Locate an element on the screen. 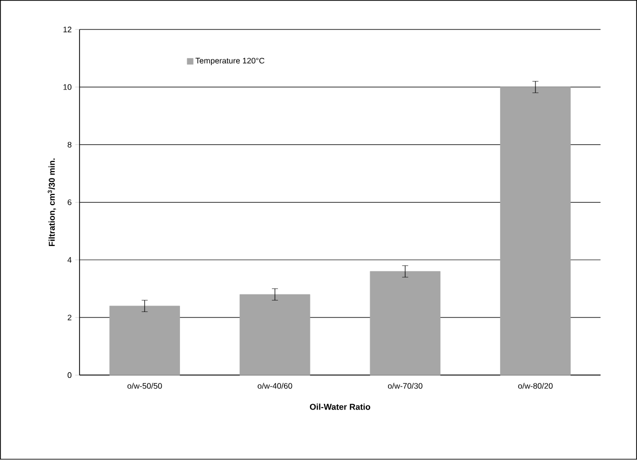  y-axis-title: Filtration, cm$^{3}$/30 min. is located at coordinates (52, 202).